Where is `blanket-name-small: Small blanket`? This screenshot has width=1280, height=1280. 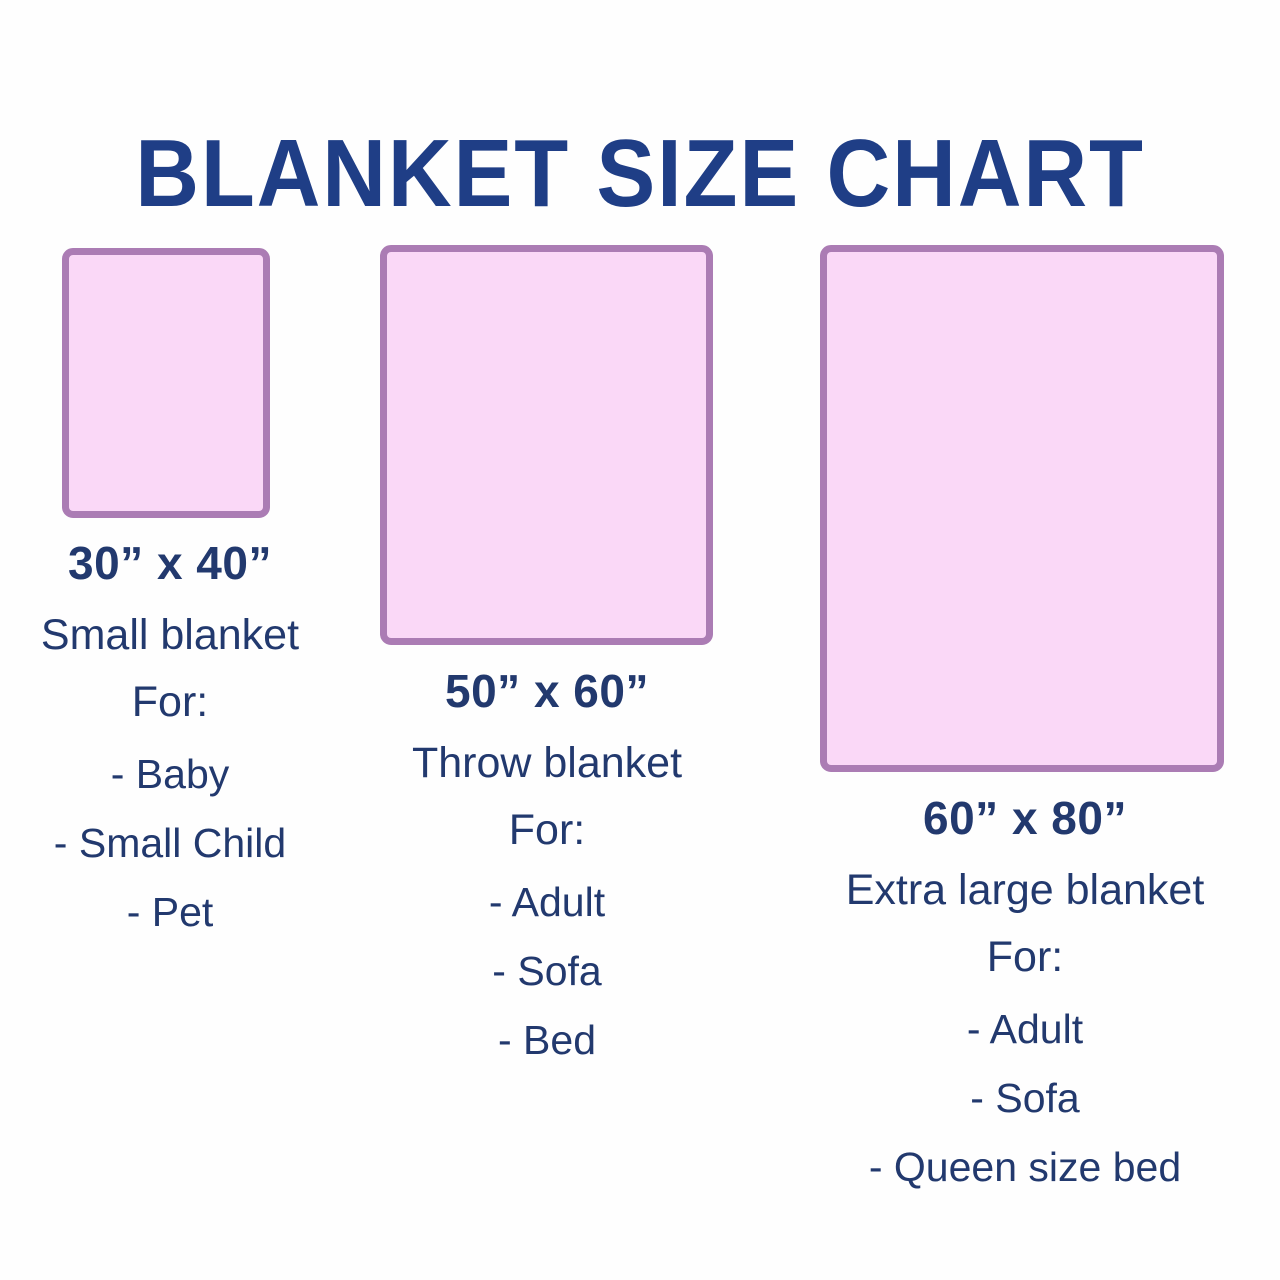 blanket-name-small: Small blanket is located at coordinates (170, 635).